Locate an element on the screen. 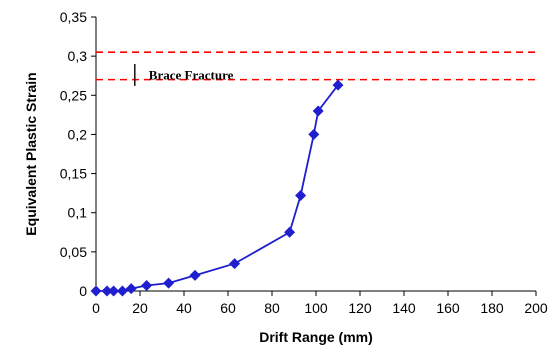 The width and height of the screenshot is (556, 349). x-tick-label: 20 is located at coordinates (140, 308).